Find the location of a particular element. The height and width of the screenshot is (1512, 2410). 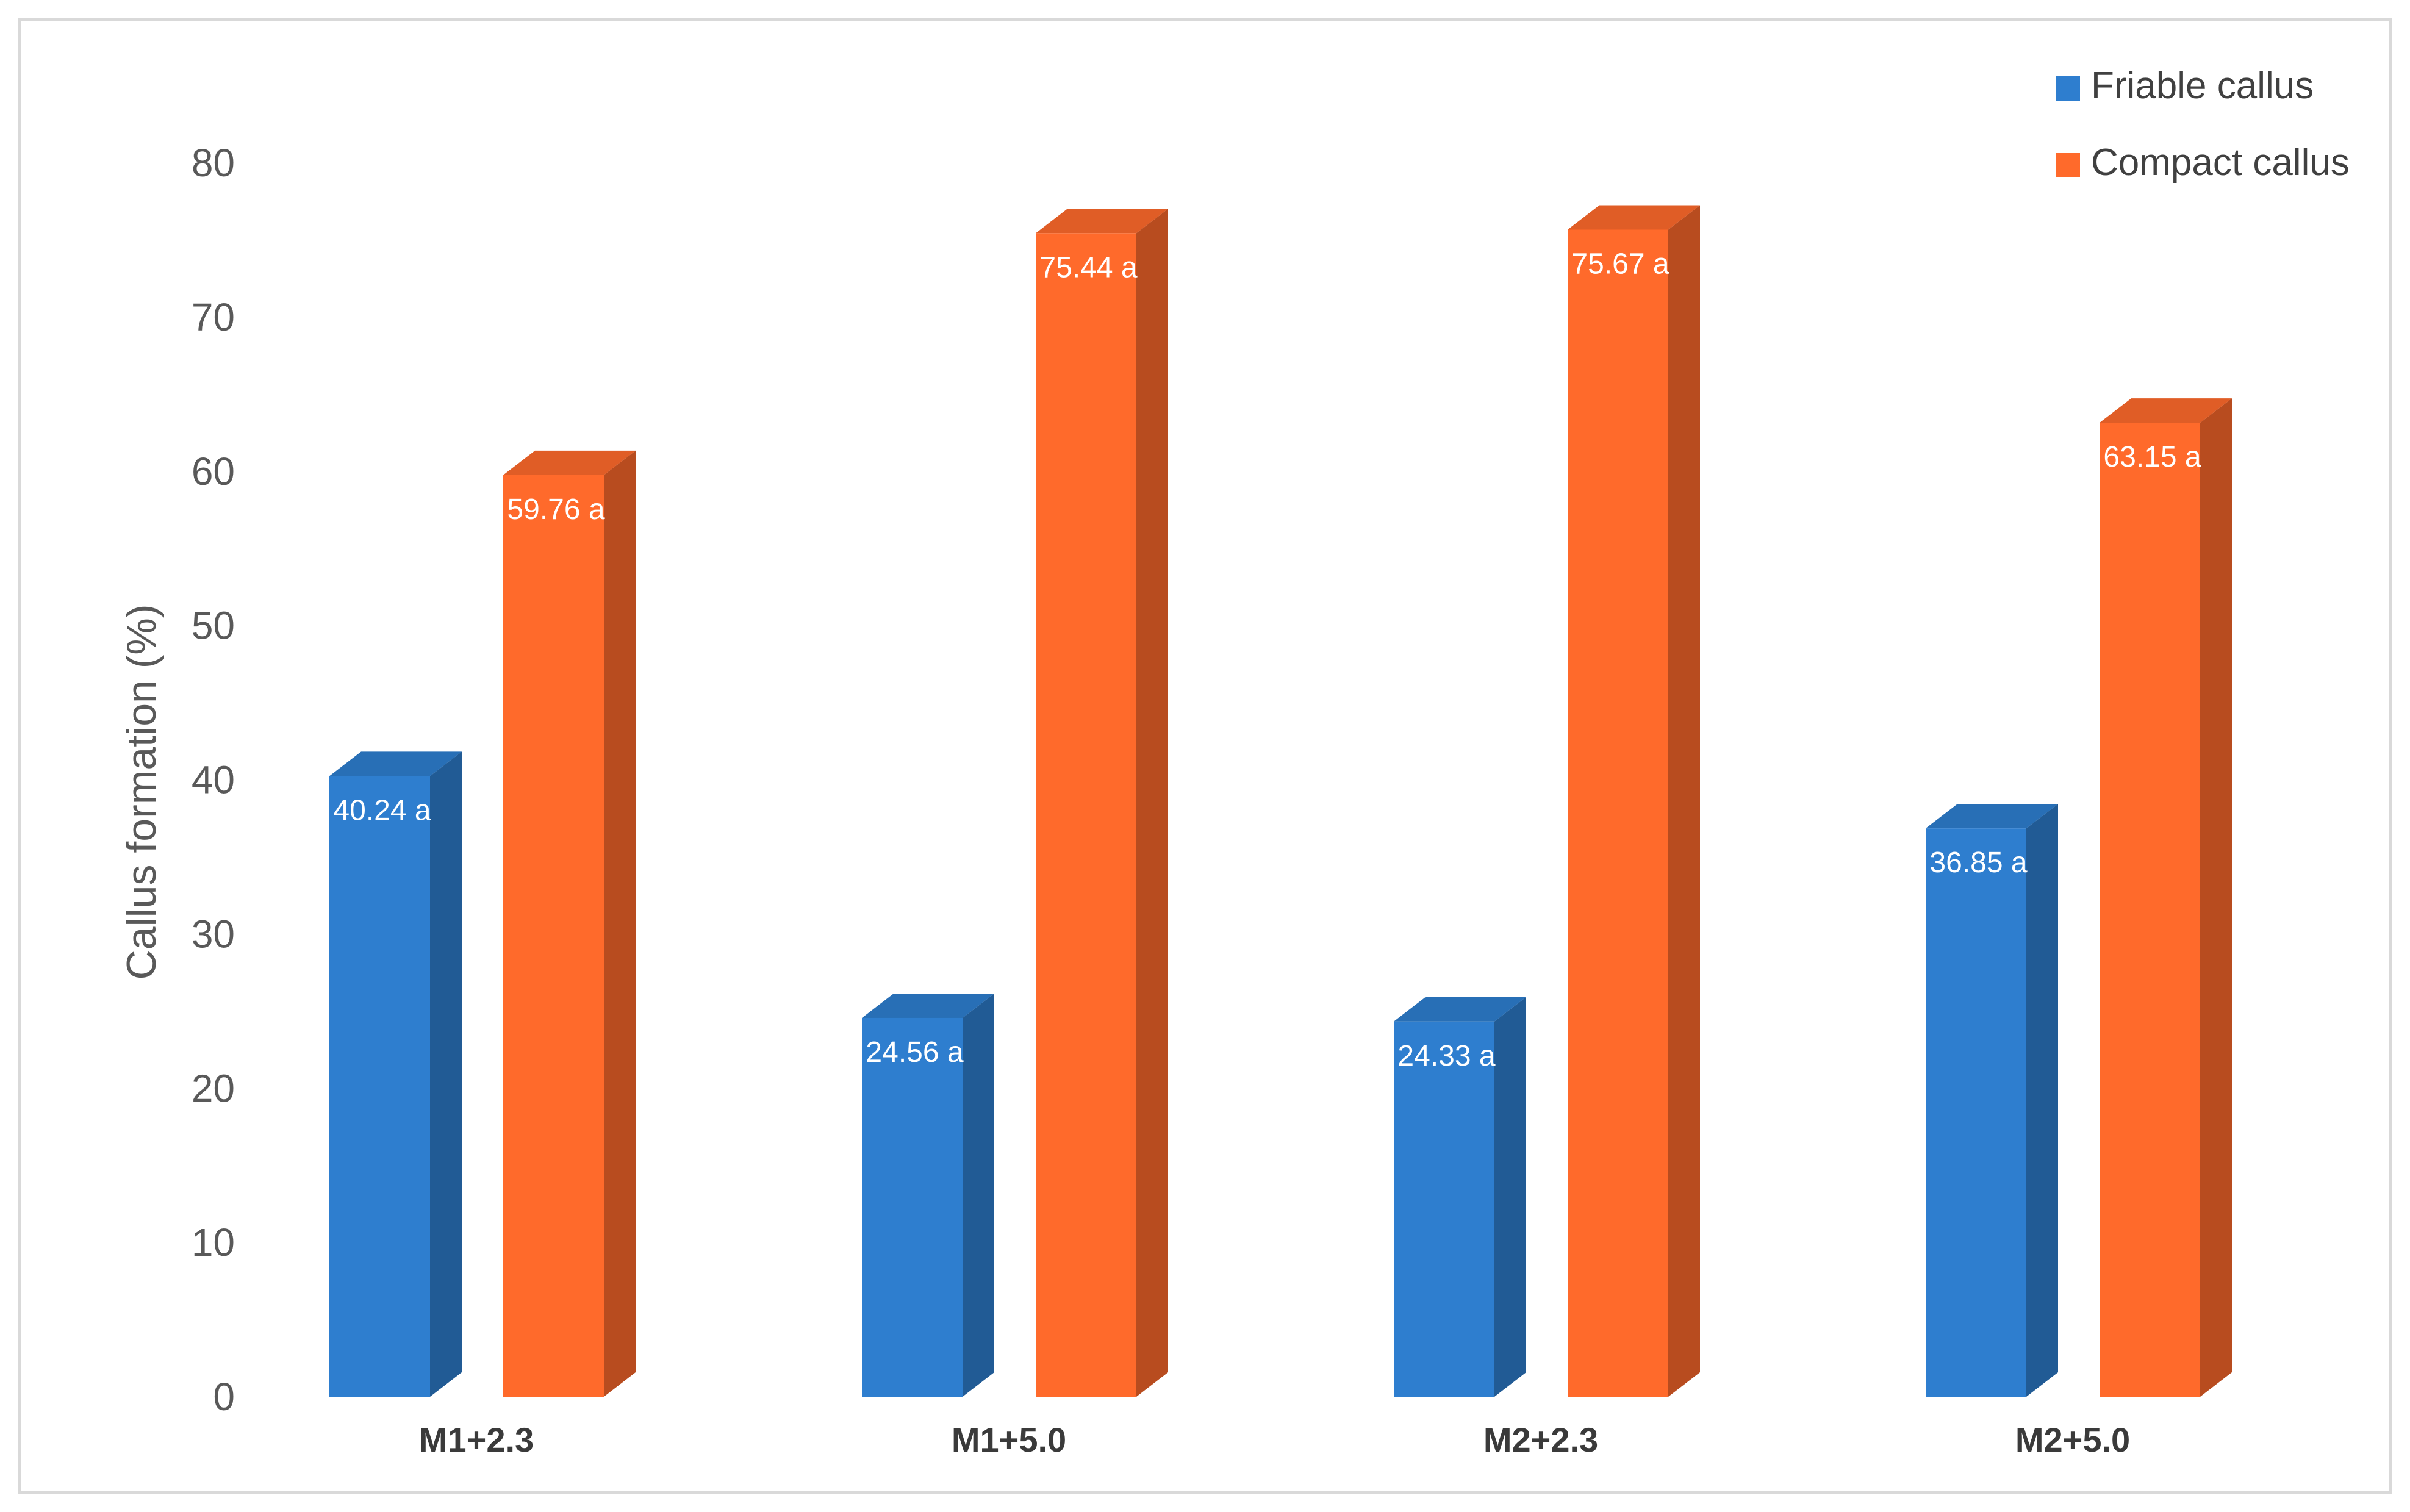

y-tick-label: 20 is located at coordinates (213, 1088).